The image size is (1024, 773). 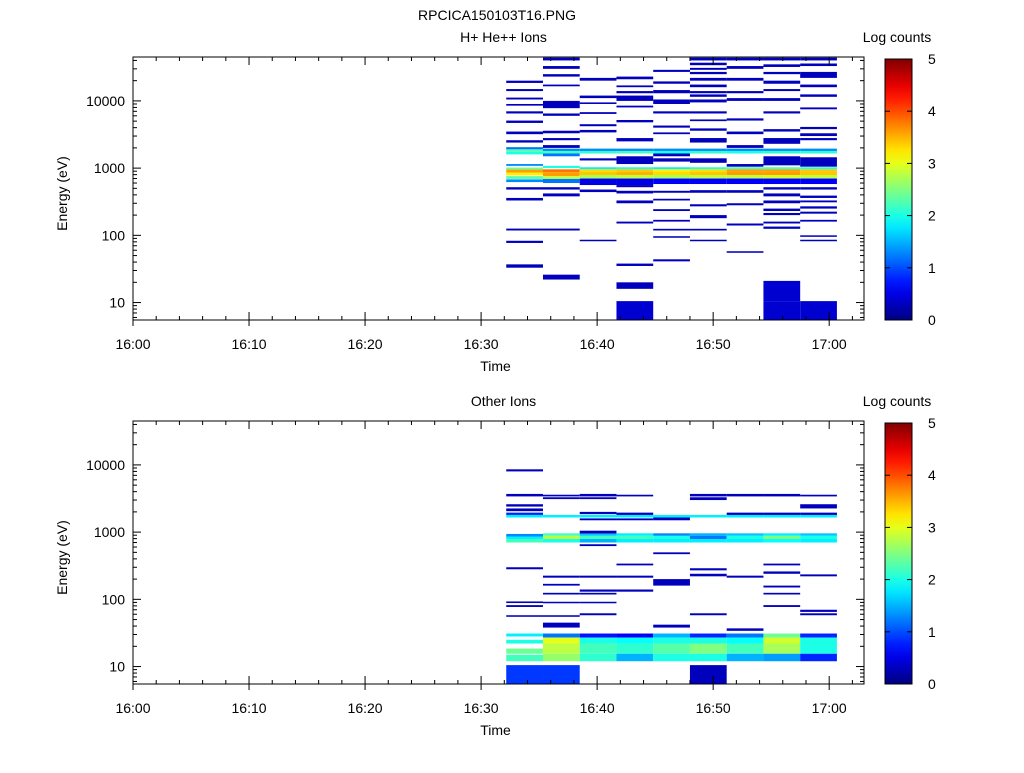 I want to click on colorbar: 0 1 2 3 4 5 Log counts, so click(x=899, y=542).